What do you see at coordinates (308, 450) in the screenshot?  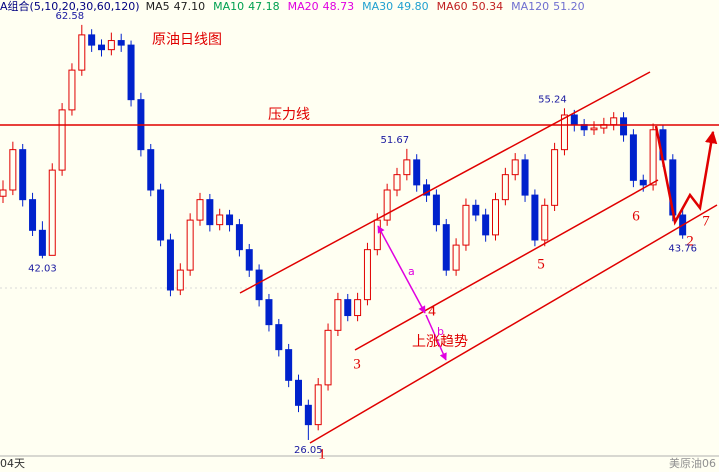 I see `price-label: 26.05` at bounding box center [308, 450].